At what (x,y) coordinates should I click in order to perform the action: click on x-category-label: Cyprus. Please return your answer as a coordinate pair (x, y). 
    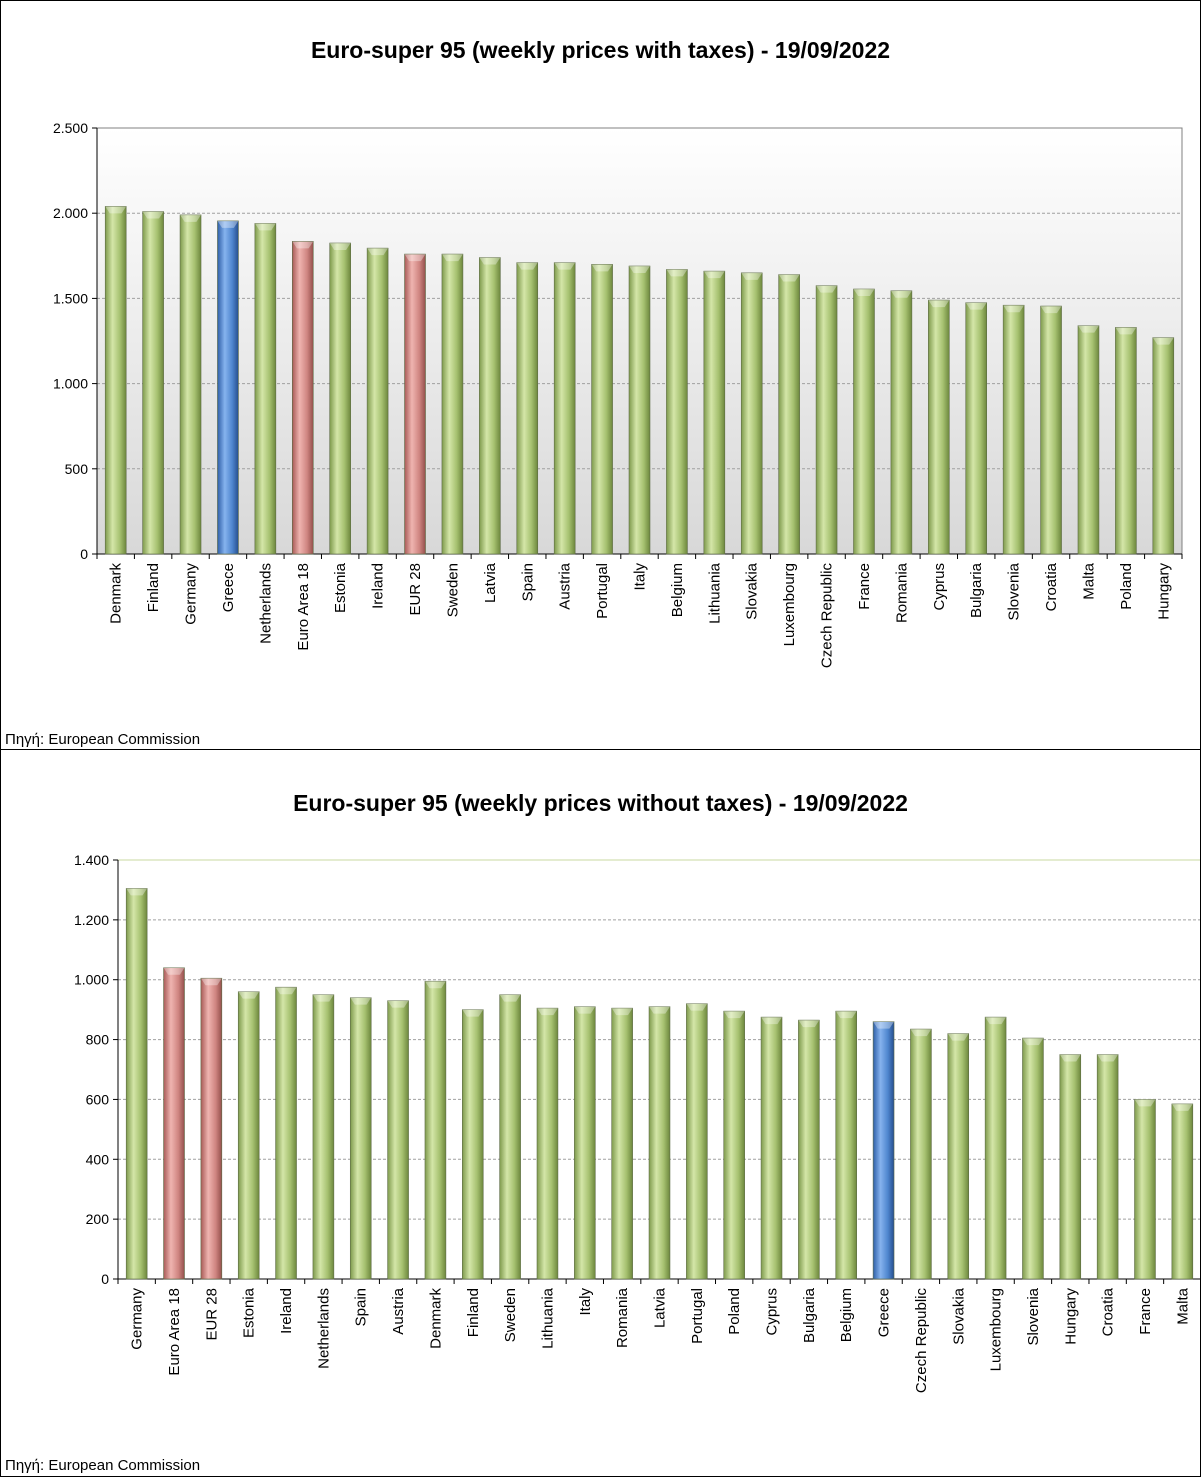
    Looking at the image, I should click on (772, 1312).